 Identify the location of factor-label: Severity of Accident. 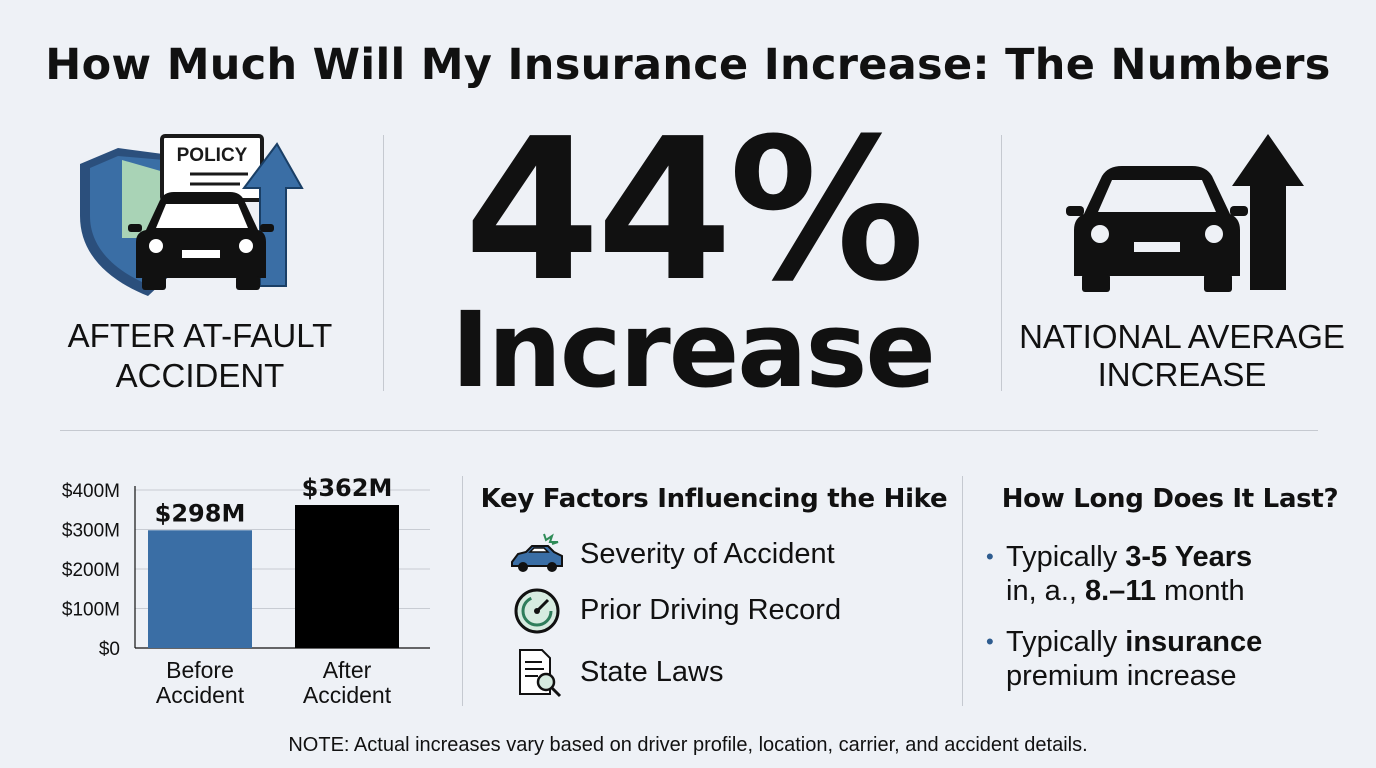
(707, 554).